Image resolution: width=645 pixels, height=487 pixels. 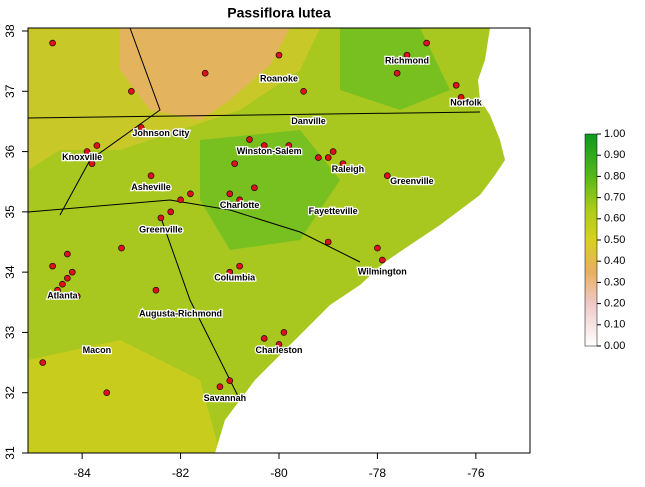 I want to click on city-label: Charlotte, so click(x=240, y=205).